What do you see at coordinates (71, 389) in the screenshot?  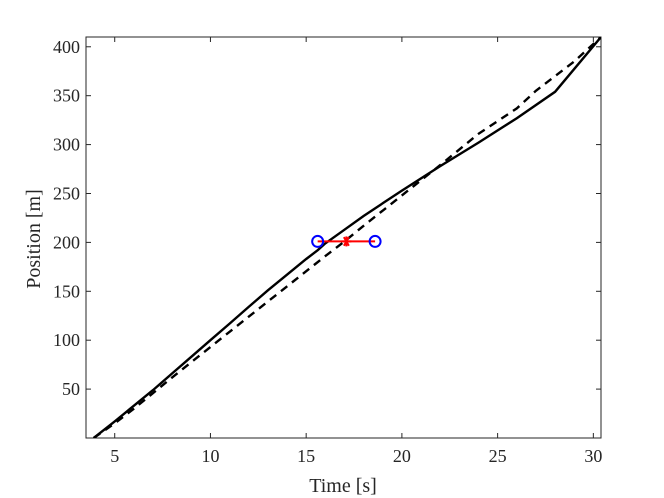 I see `y-tick-label: 50` at bounding box center [71, 389].